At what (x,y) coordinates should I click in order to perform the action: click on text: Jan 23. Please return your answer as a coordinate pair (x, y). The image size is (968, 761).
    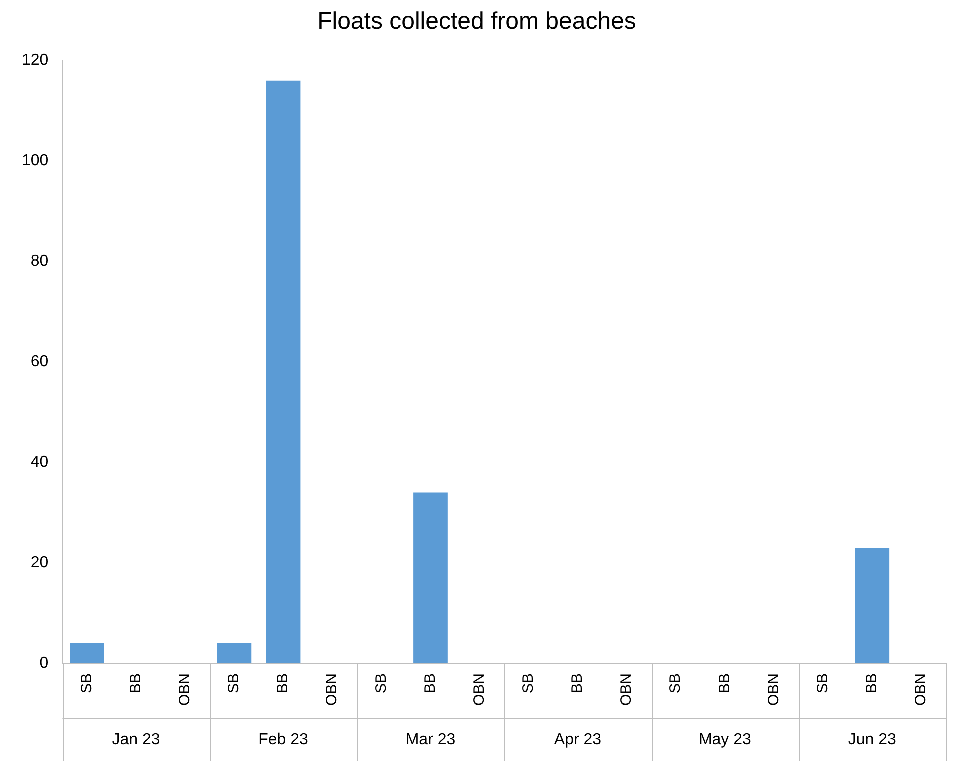
    Looking at the image, I should click on (136, 739).